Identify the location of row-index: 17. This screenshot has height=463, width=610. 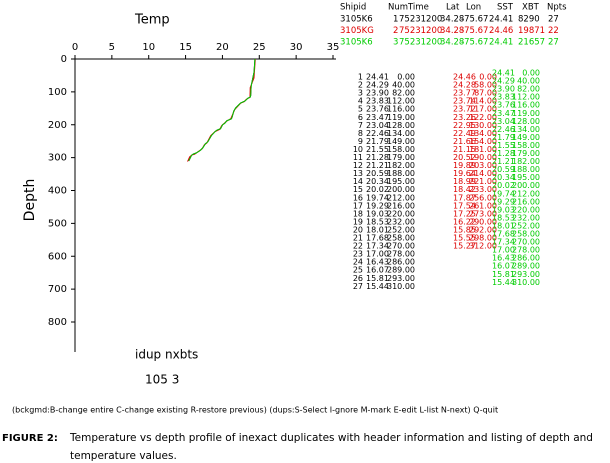
(358, 205).